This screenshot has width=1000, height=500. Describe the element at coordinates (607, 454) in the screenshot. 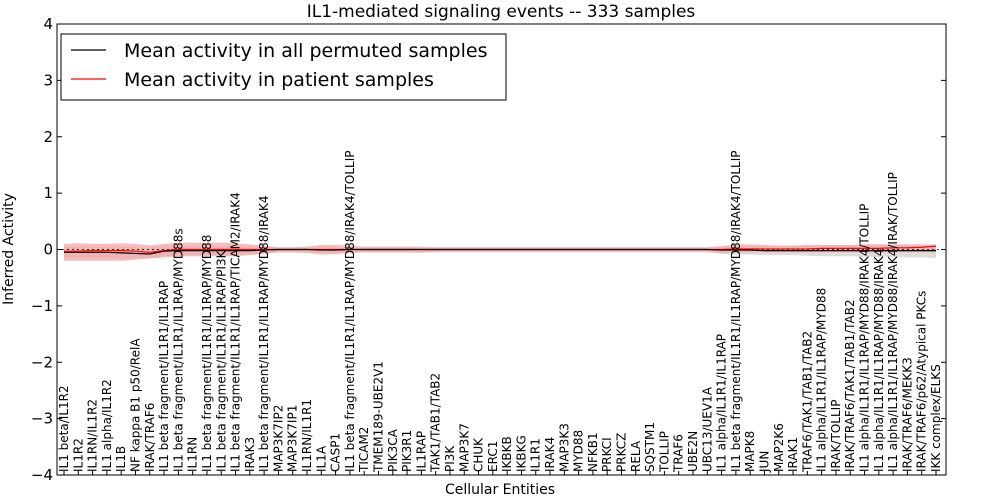

I see `x-tick-label: PRKCI` at that location.